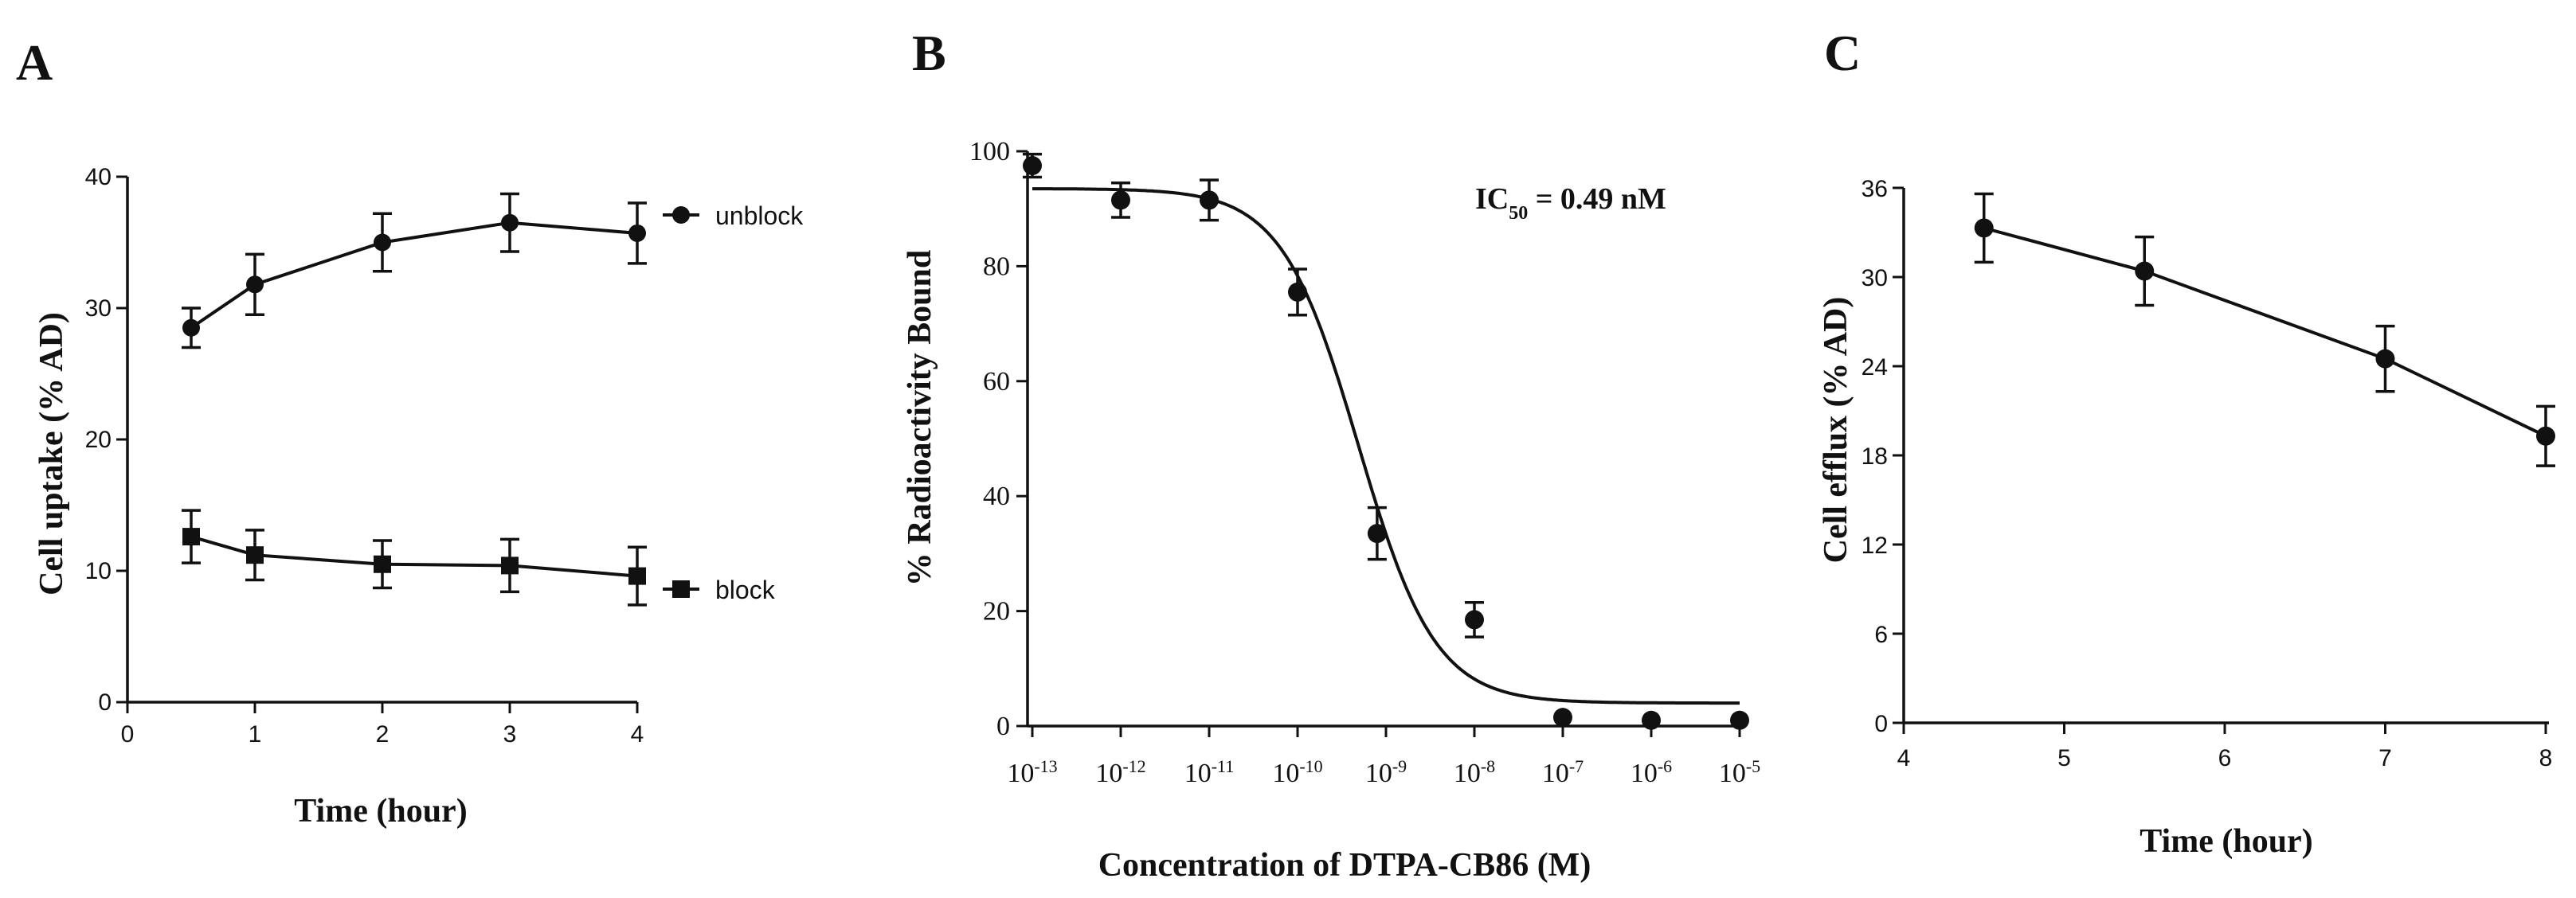 This screenshot has width=2576, height=898. I want to click on y-tick-label: 18, so click(1875, 456).